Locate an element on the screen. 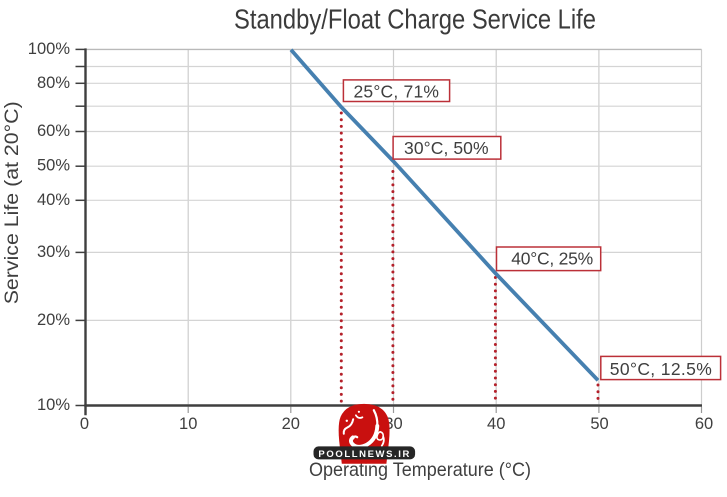 The width and height of the screenshot is (727, 497). svg-text: 80% is located at coordinates (53, 83).